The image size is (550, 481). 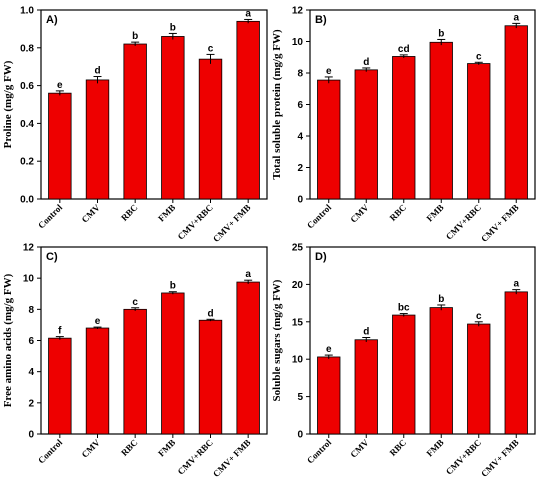 I want to click on panel-label: A), so click(x=52, y=20).